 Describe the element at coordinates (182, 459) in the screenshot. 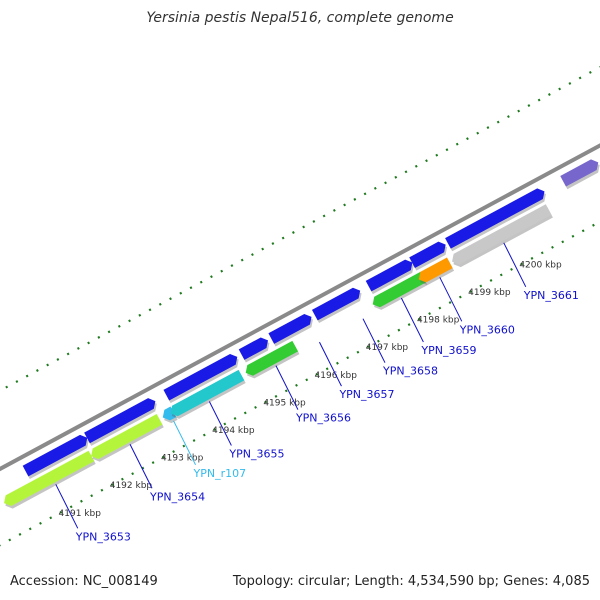

I see `ruler-tick-label: 4193 kbp` at that location.